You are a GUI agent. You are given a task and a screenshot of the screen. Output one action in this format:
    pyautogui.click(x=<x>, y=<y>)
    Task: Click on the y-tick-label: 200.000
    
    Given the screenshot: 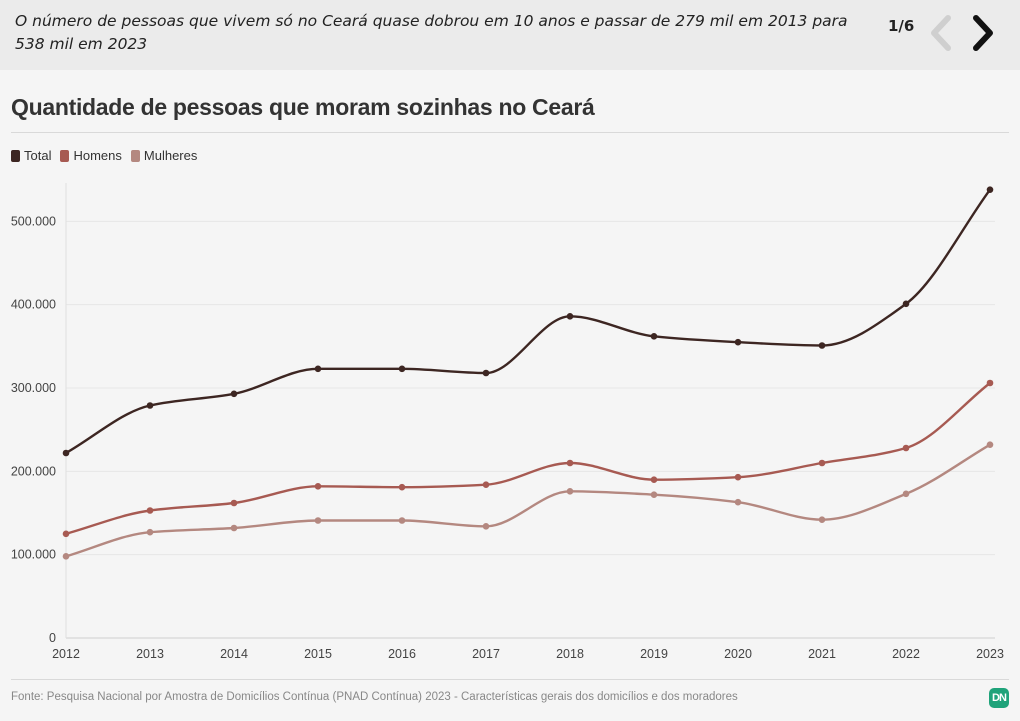 What is the action you would take?
    pyautogui.click(x=33, y=471)
    